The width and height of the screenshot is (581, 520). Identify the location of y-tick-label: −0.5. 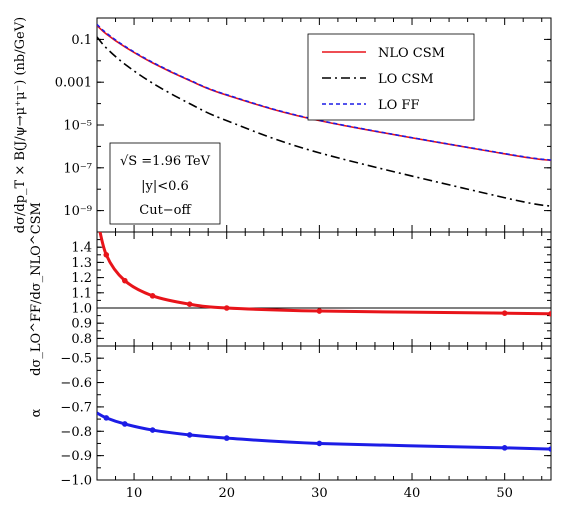
(76, 359).